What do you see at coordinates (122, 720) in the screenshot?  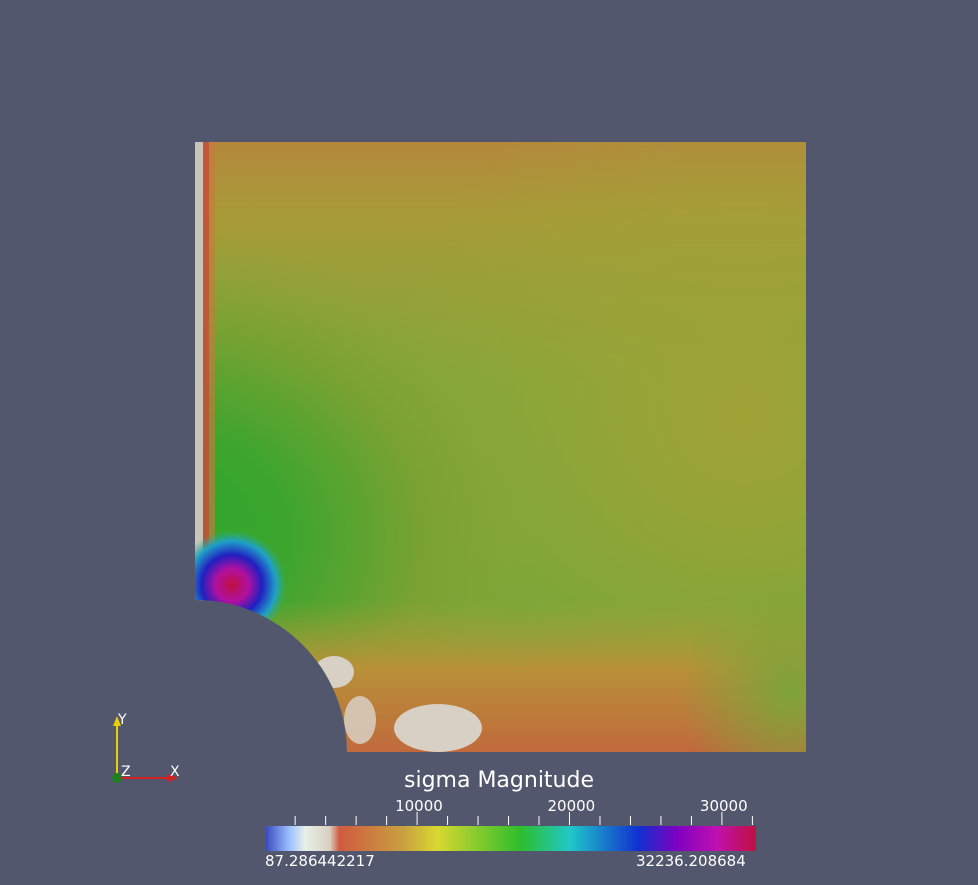 I see `y-axis-label: Y` at bounding box center [122, 720].